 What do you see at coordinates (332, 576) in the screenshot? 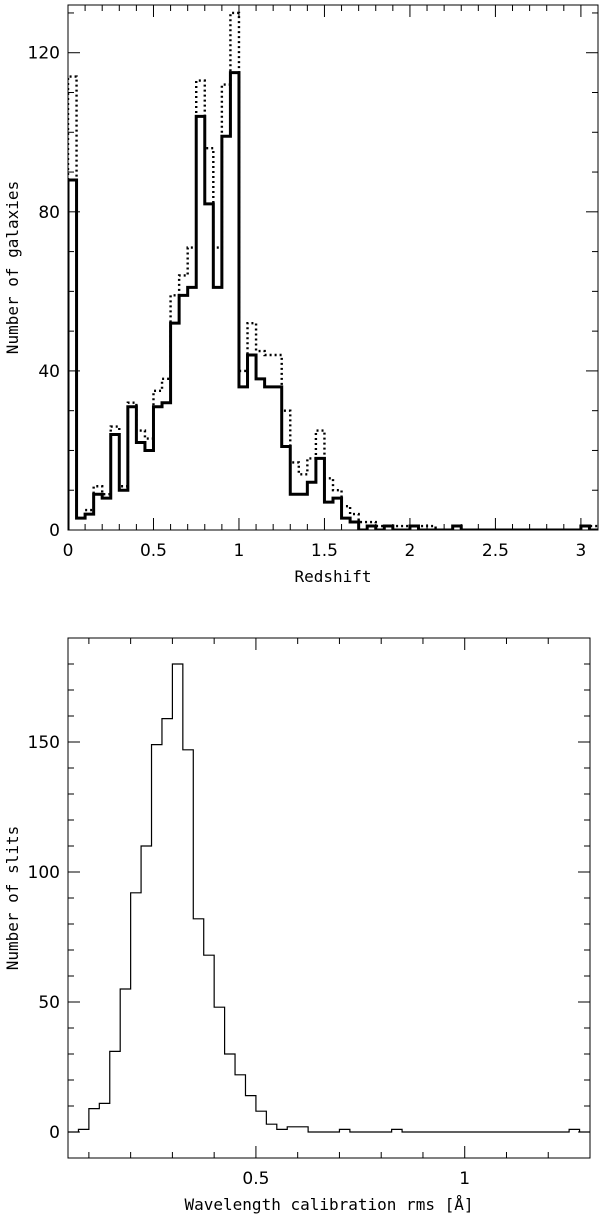
I see `x-axis-title: Redshift` at bounding box center [332, 576].